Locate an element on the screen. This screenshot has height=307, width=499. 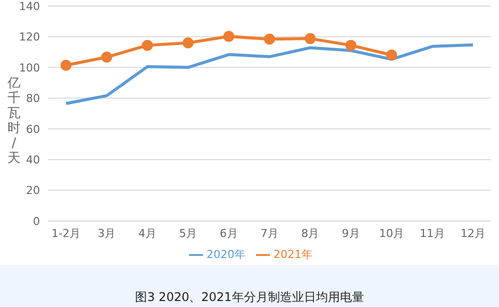
y-tick-label: 60 is located at coordinates (33, 129).